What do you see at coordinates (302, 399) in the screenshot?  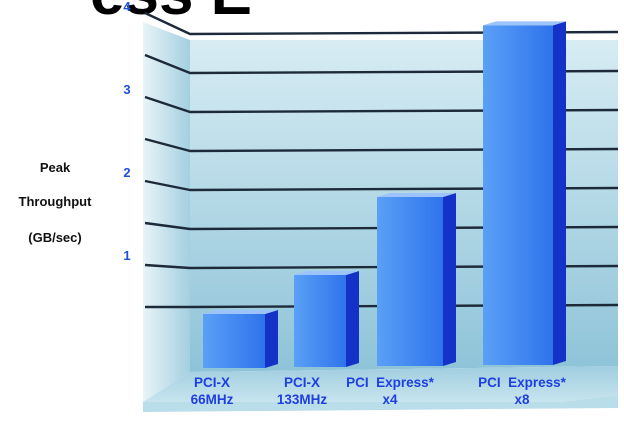 I see `x-tick-label: 133MHz` at bounding box center [302, 399].